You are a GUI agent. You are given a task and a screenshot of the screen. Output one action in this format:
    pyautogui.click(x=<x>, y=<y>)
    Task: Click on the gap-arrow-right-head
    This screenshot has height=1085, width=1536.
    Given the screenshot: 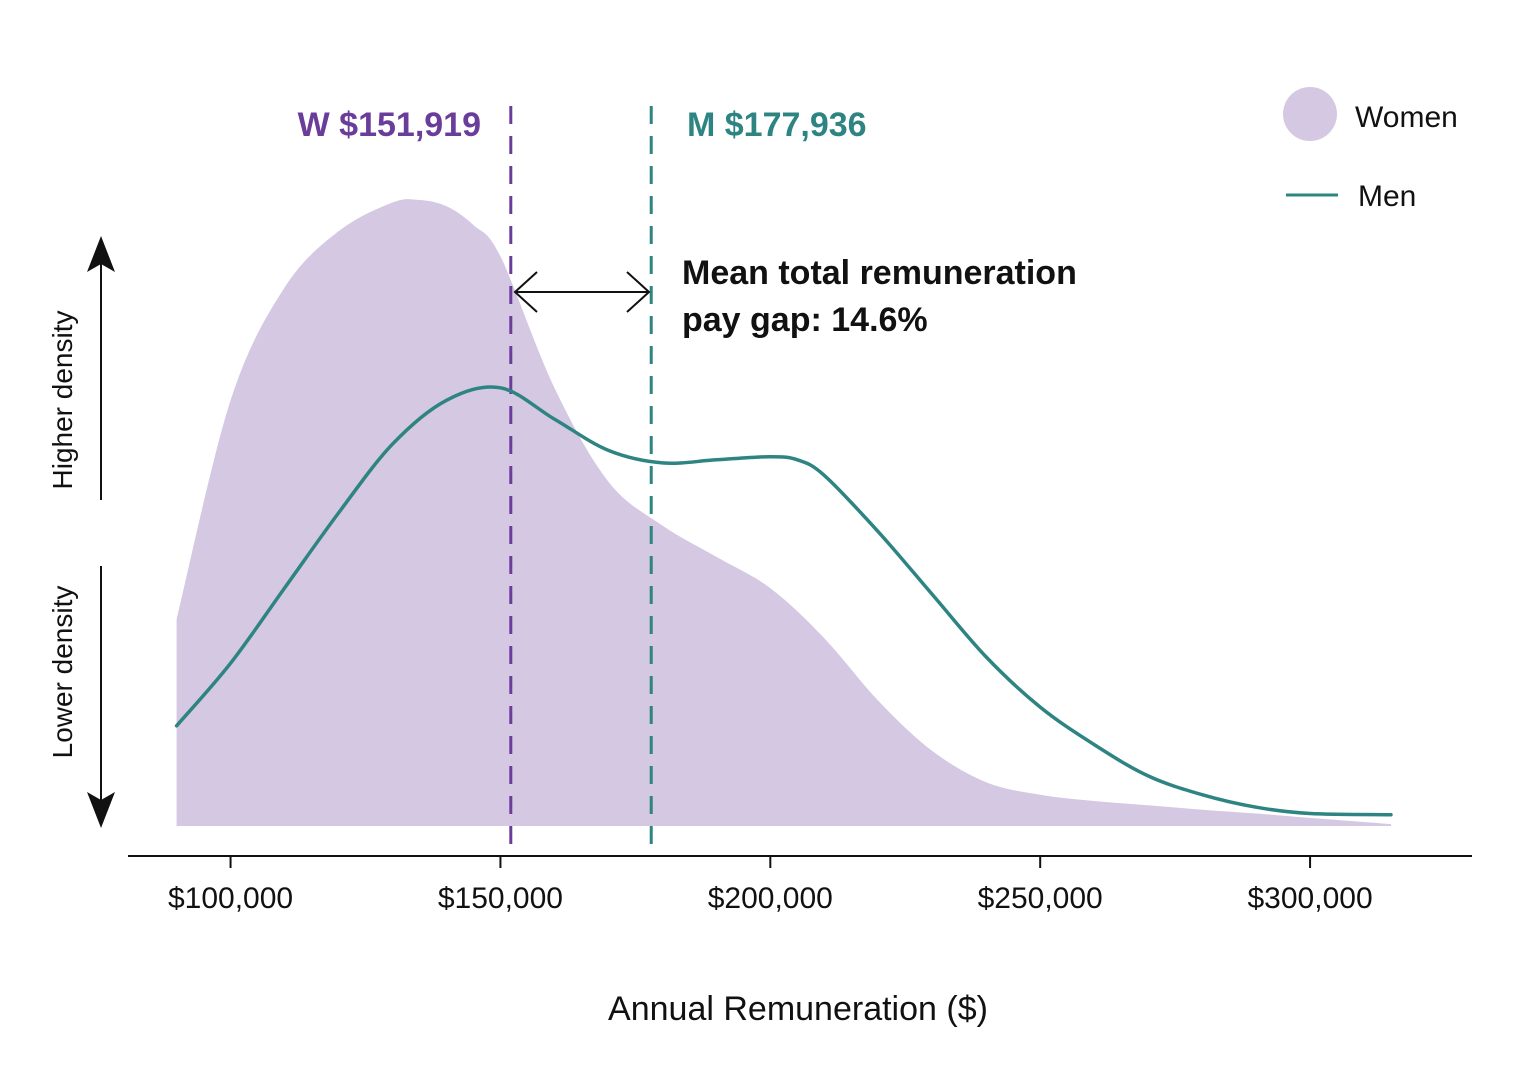 What is the action you would take?
    pyautogui.click(x=638, y=292)
    